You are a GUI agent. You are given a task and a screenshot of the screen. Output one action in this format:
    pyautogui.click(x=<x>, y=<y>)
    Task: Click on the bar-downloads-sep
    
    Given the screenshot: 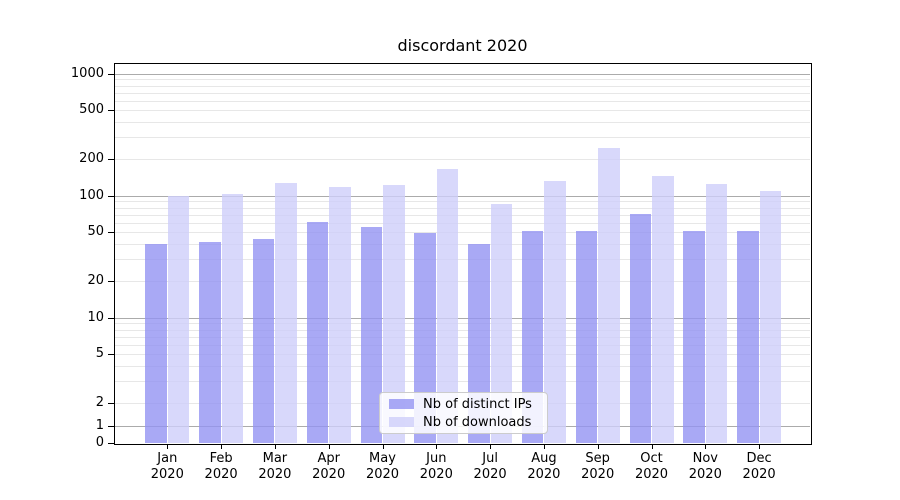 What is the action you would take?
    pyautogui.click(x=609, y=295)
    